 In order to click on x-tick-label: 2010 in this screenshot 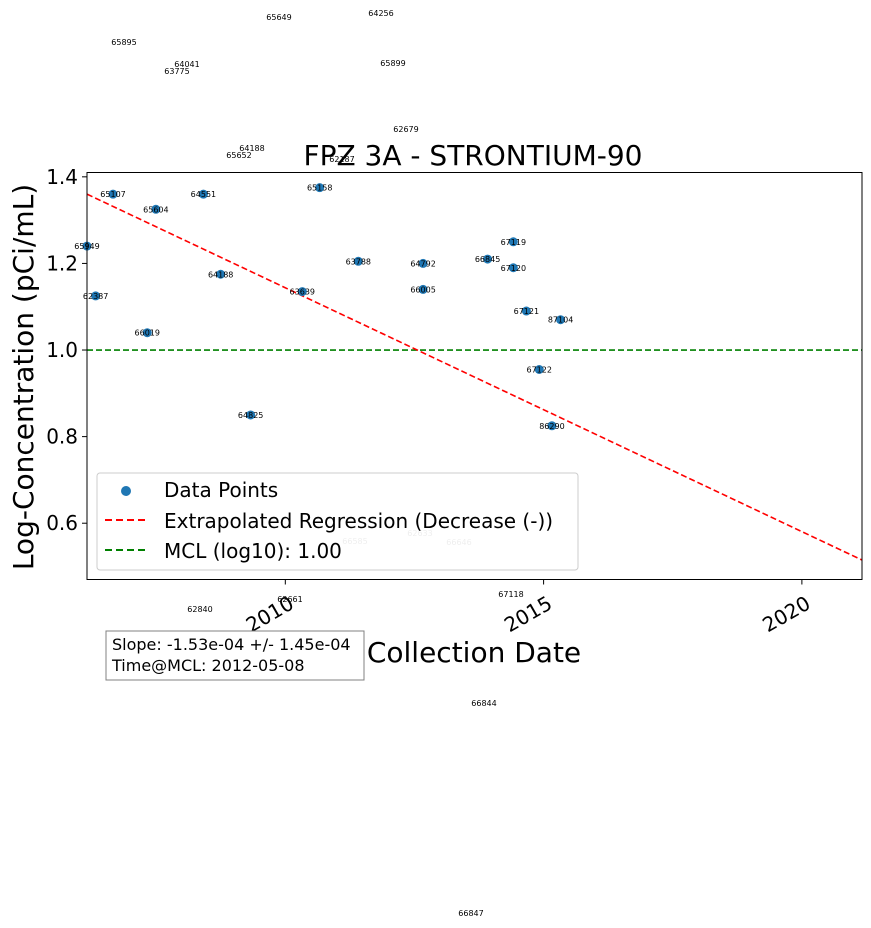, I will do `click(270, 614)`.